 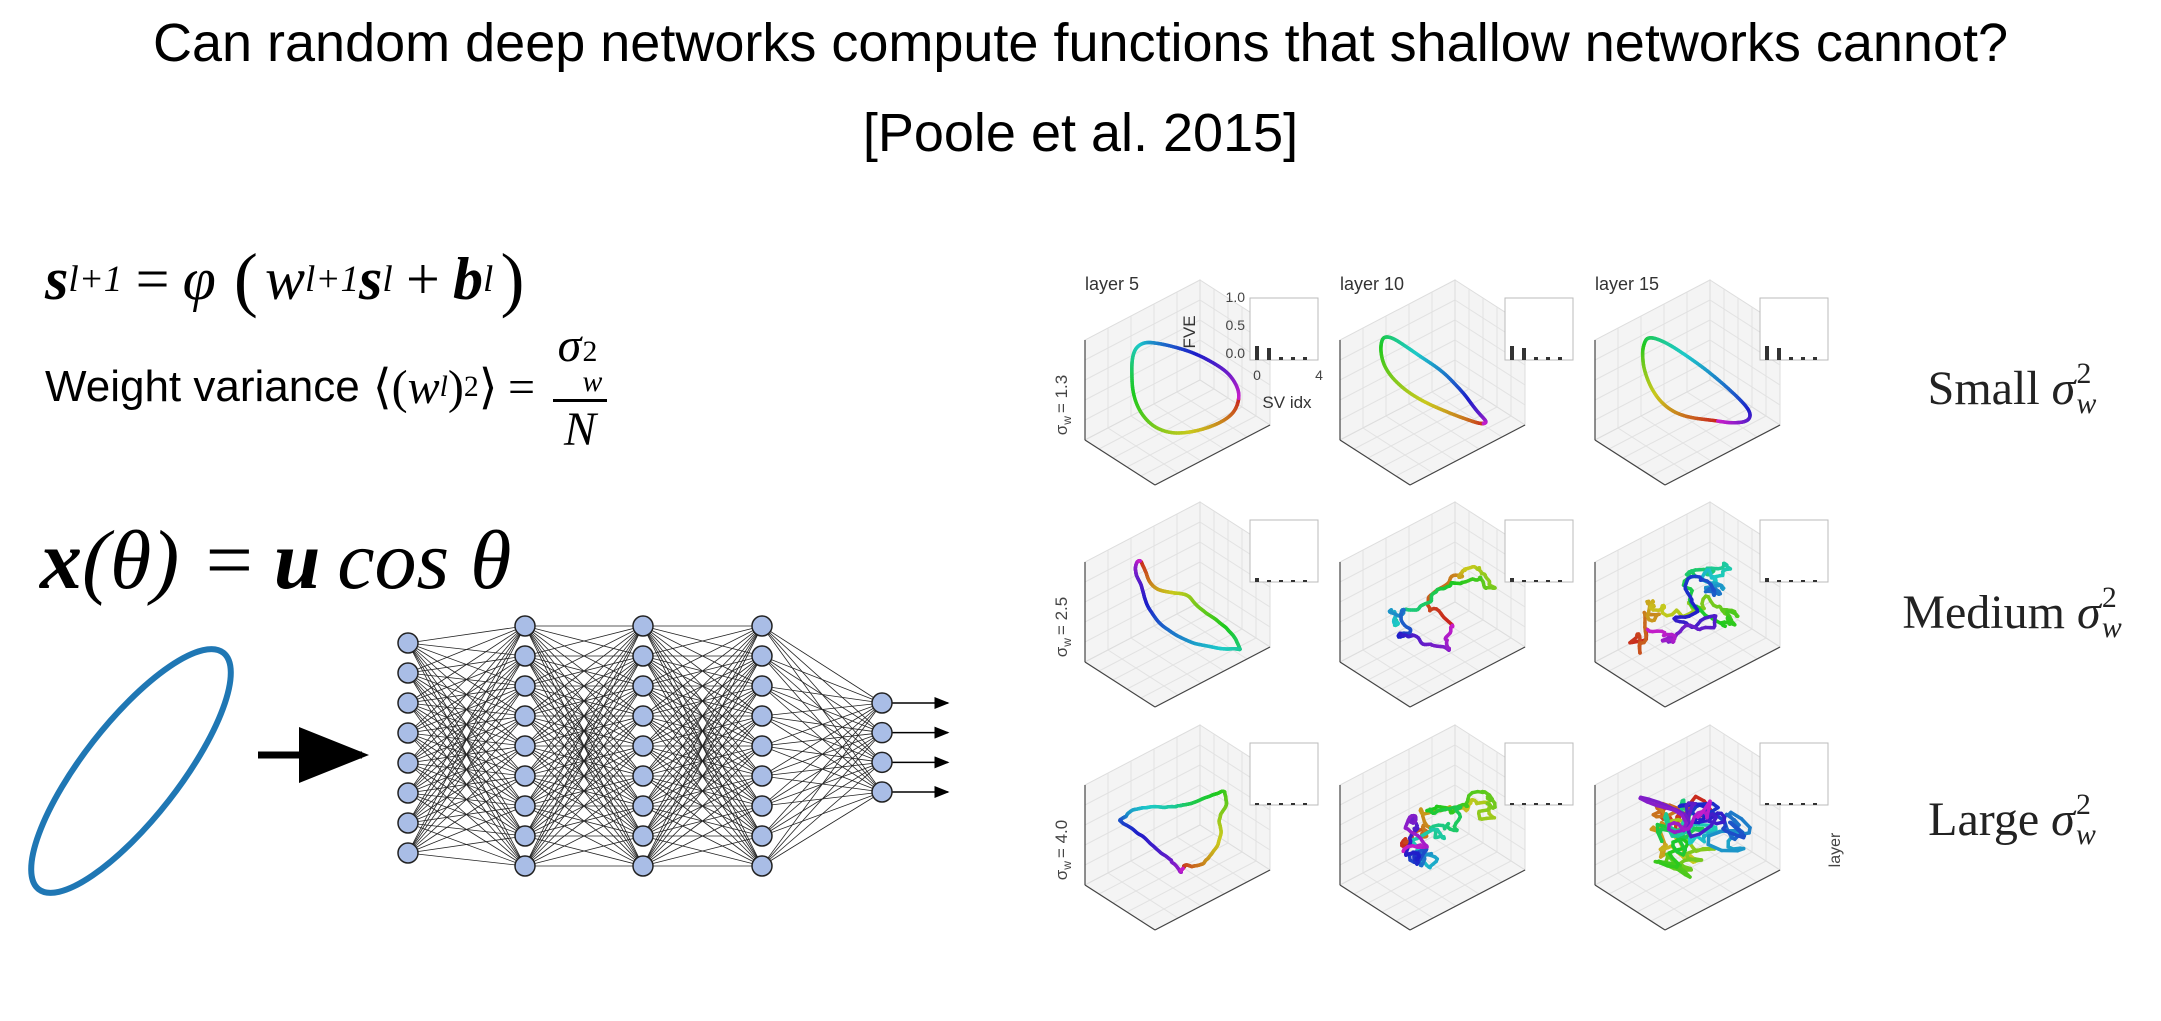 I want to click on math-expression: (θ) =, so click(x=169, y=560).